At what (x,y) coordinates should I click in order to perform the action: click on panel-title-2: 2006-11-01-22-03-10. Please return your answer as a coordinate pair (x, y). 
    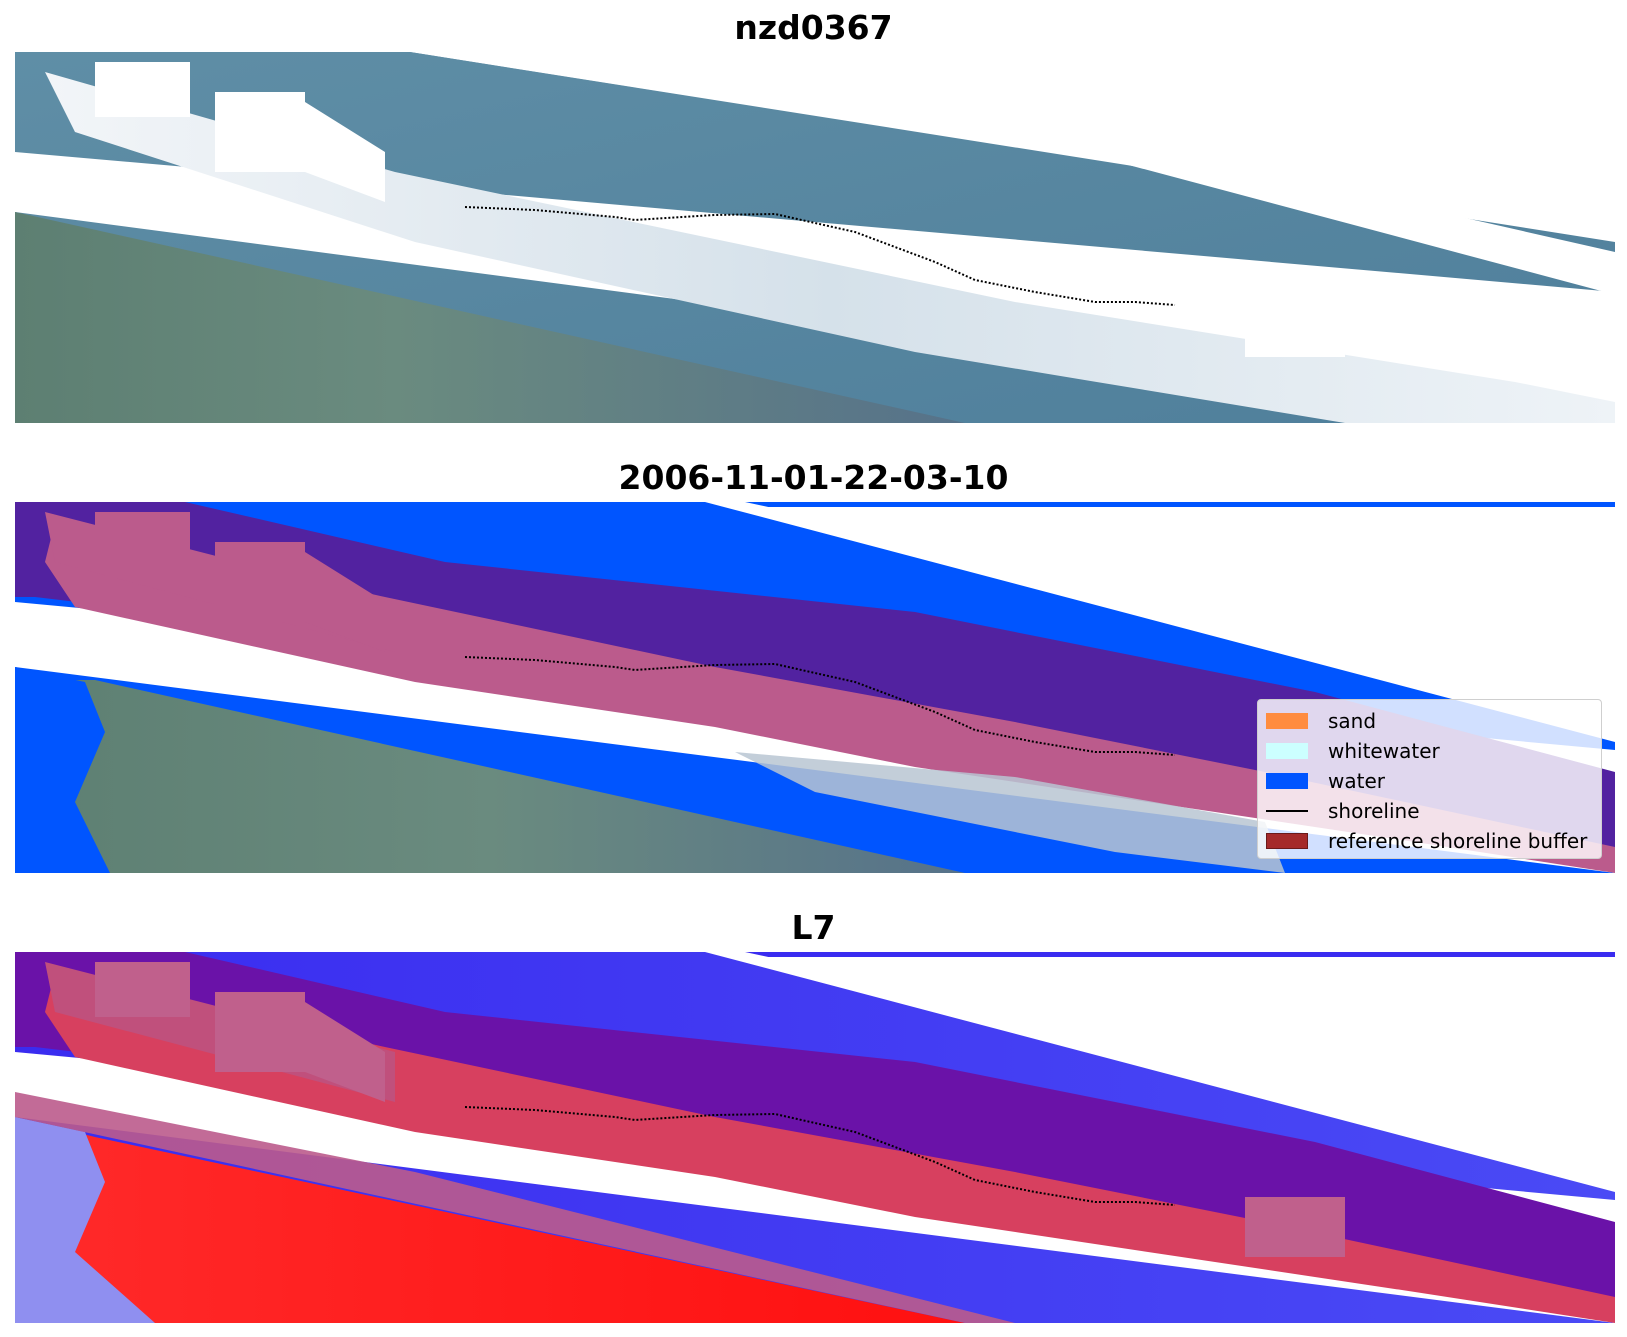
    Looking at the image, I should click on (813, 477).